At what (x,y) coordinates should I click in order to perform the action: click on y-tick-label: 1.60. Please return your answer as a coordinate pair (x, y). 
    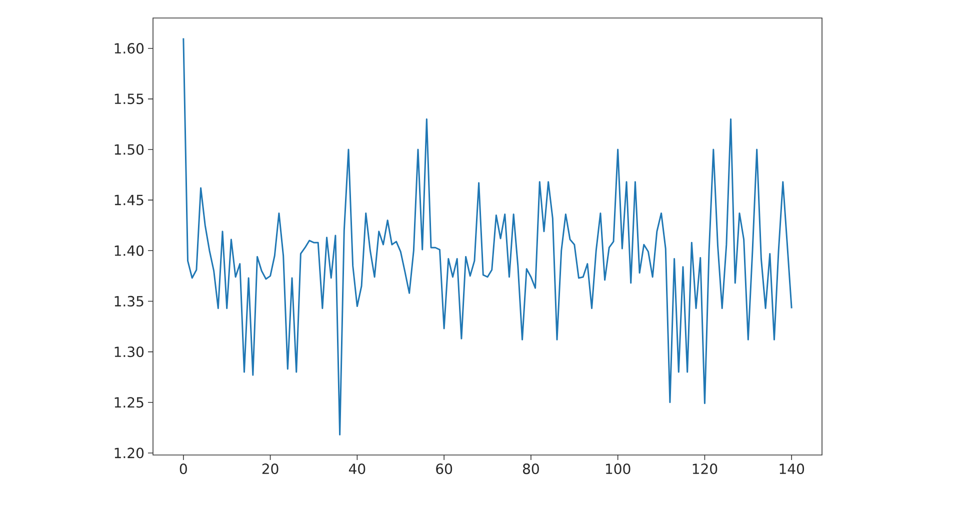
    Looking at the image, I should click on (129, 48).